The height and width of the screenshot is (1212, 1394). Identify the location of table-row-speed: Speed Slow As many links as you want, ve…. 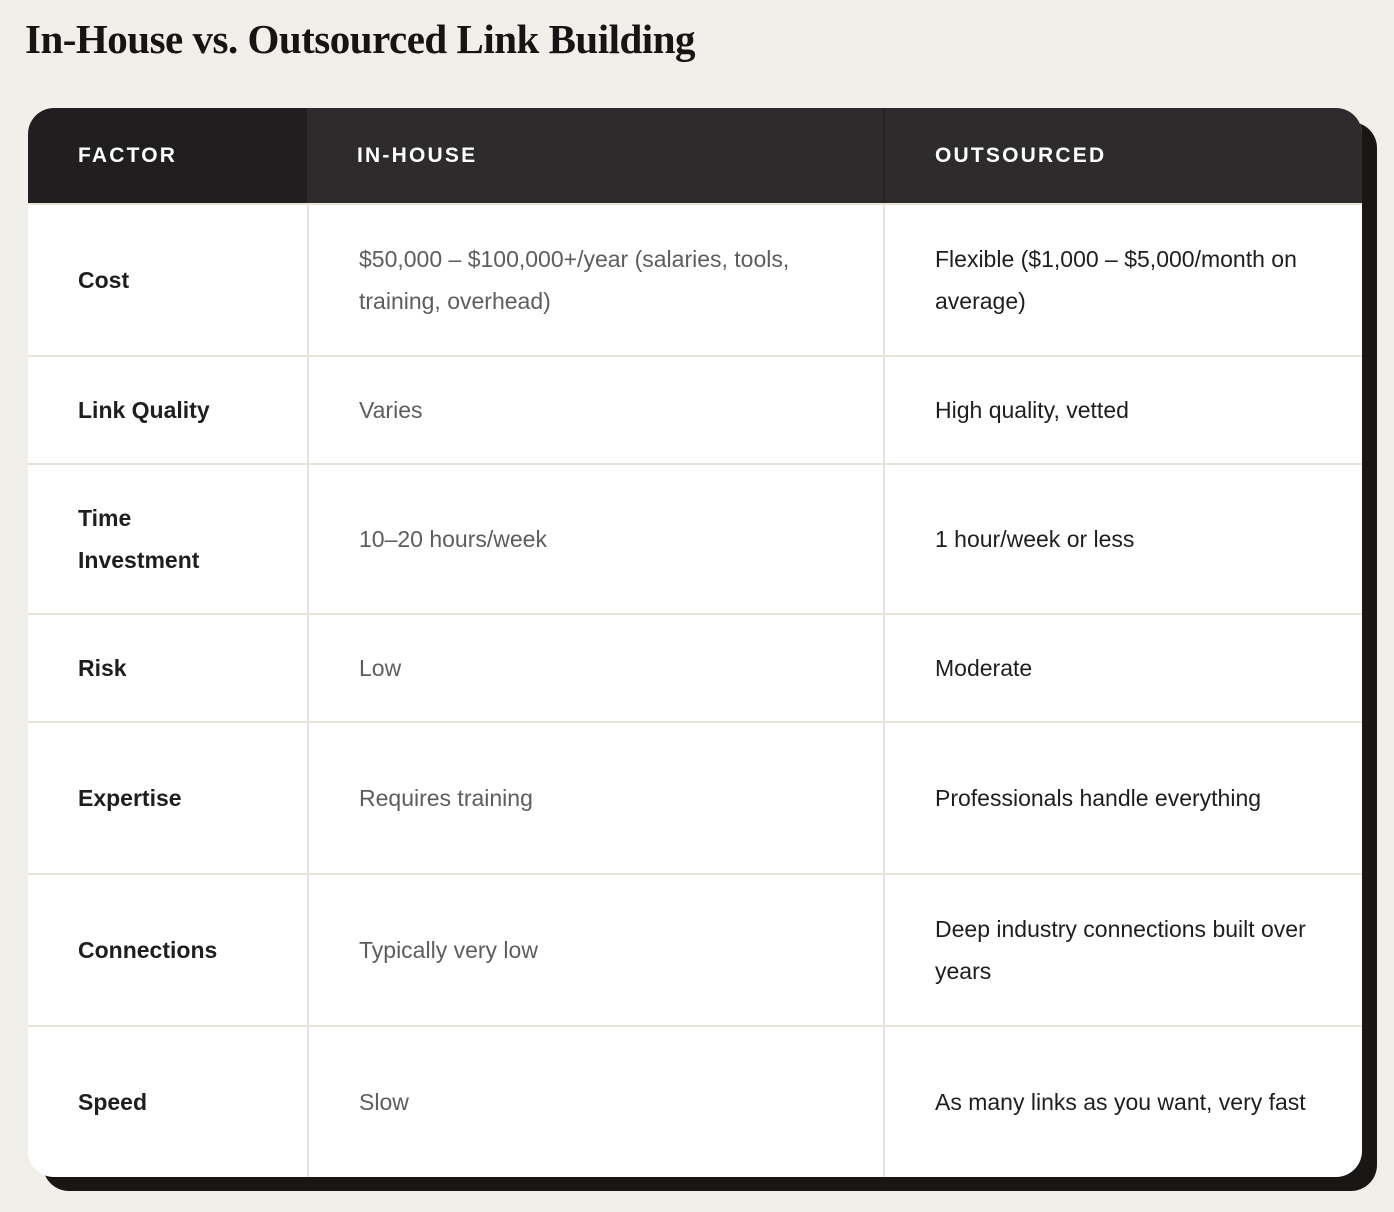
(695, 1101).